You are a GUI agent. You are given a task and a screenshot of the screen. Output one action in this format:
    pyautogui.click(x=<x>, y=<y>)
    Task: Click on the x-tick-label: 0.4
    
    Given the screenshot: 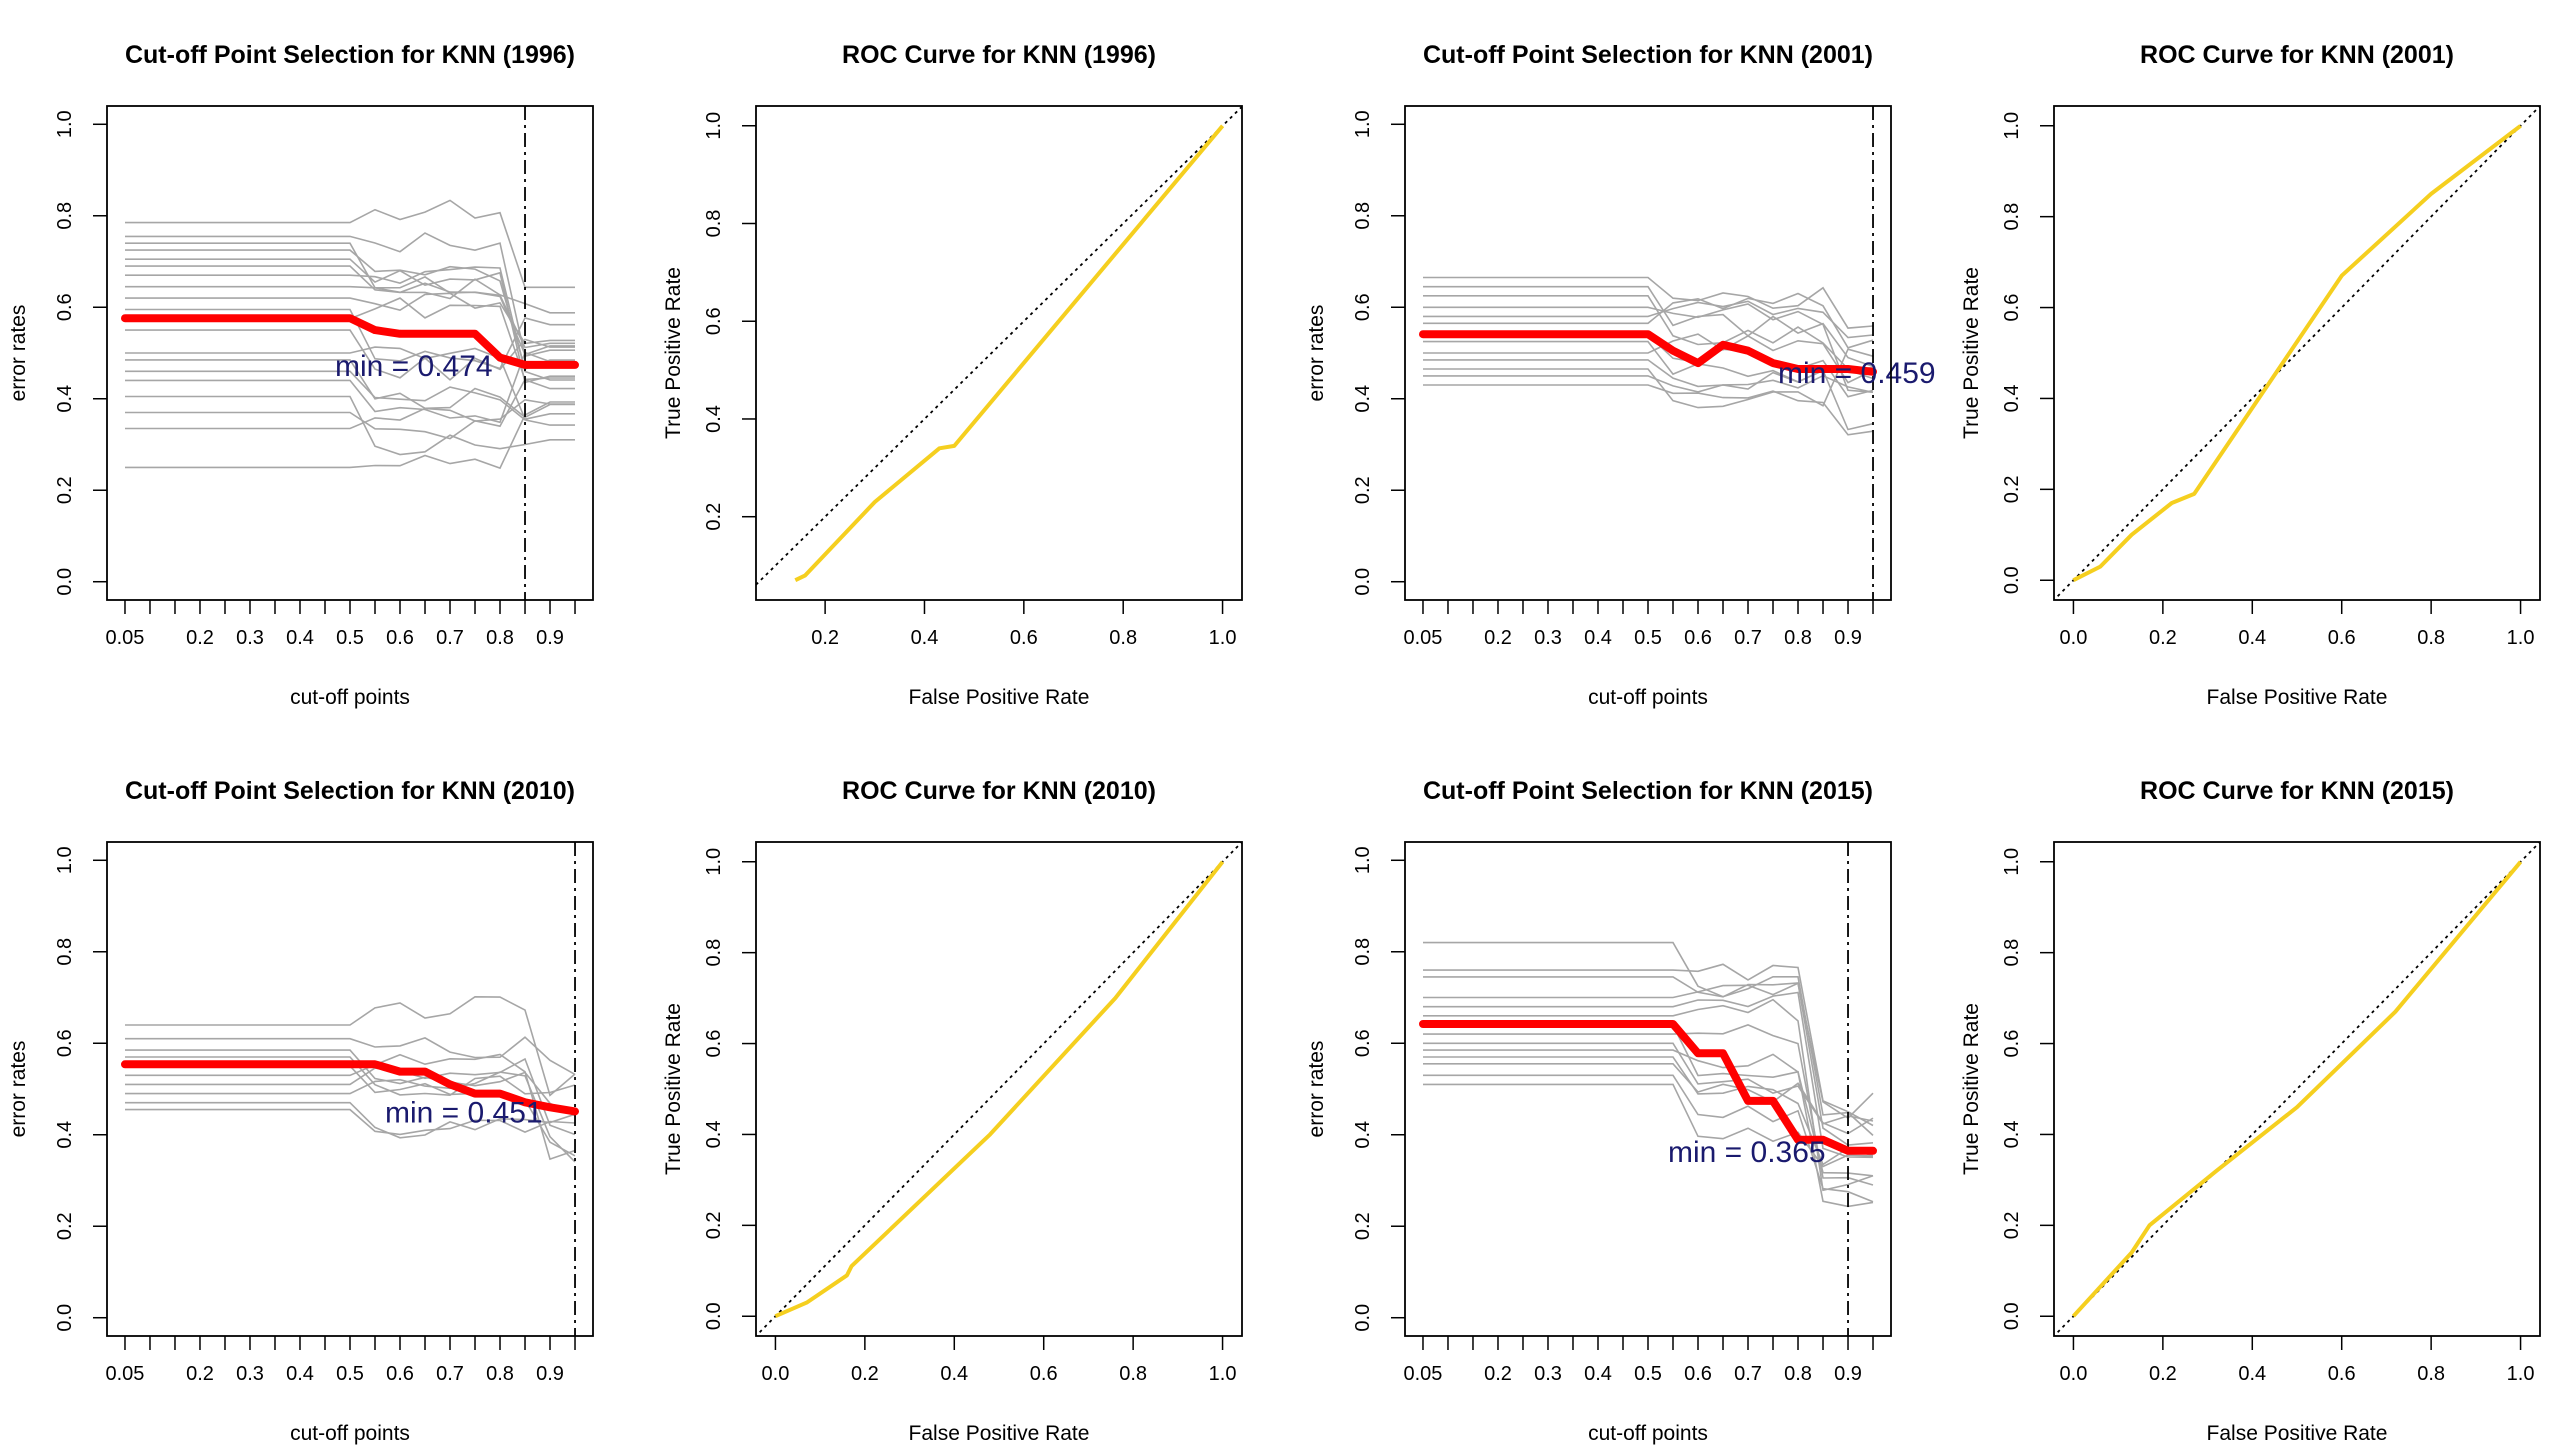 What is the action you would take?
    pyautogui.click(x=1598, y=638)
    